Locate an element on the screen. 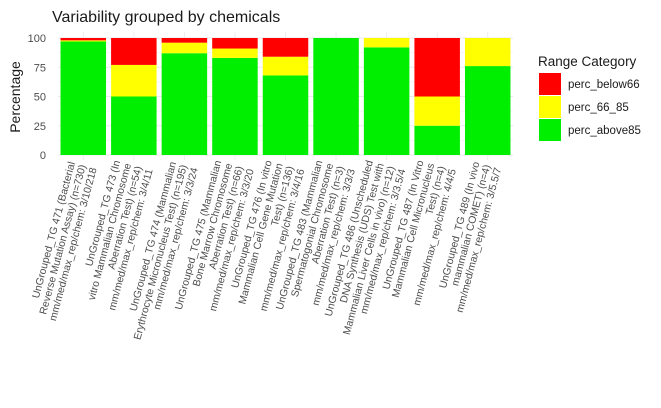 This screenshot has width=661, height=408. legend-swatch-perc_below66 is located at coordinates (550, 84).